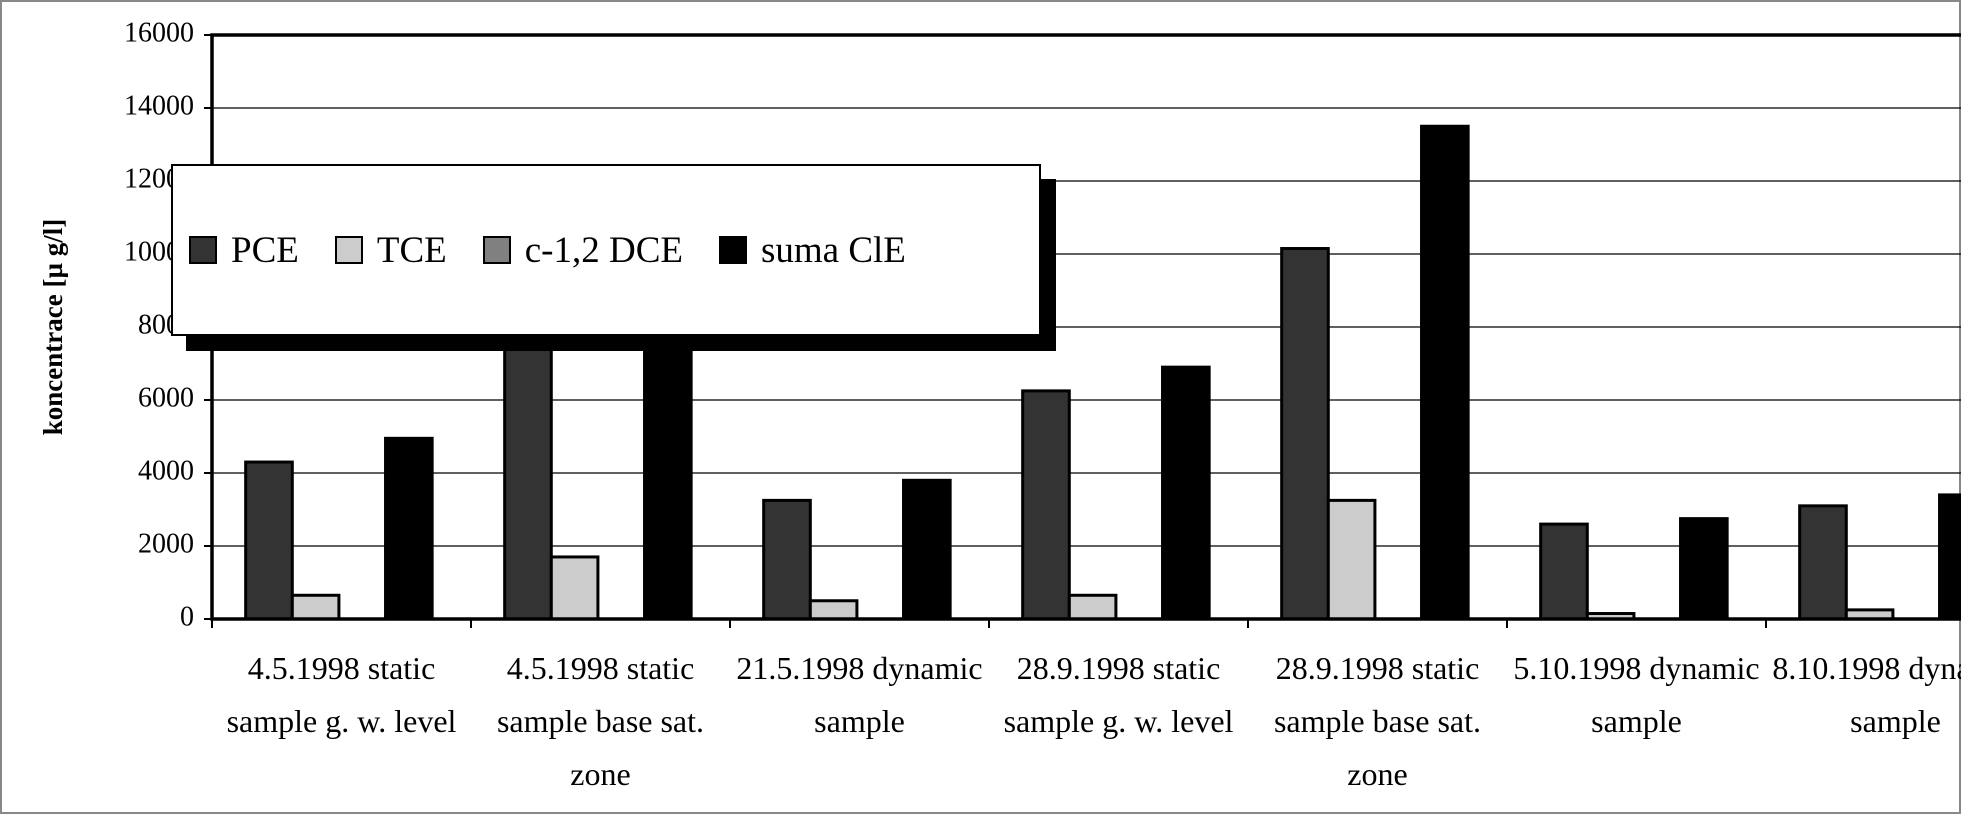 Image resolution: width=1961 pixels, height=814 pixels. Describe the element at coordinates (187, 616) in the screenshot. I see `y-tick-label: 0` at that location.